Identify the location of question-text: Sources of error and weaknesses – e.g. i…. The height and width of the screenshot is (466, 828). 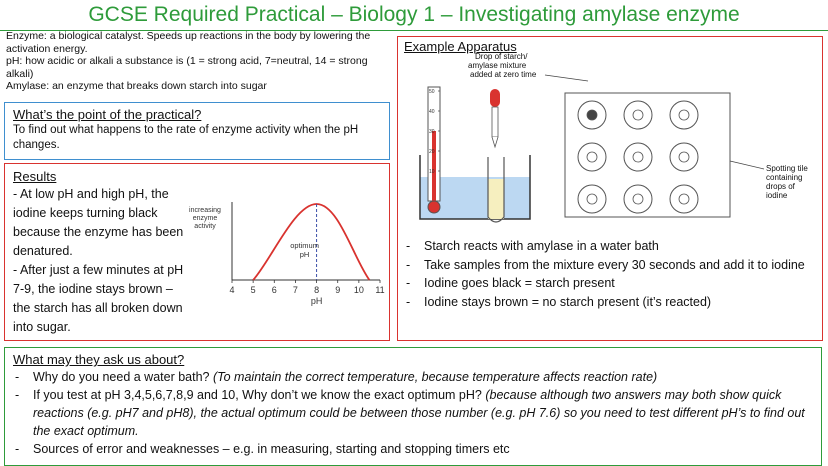
(271, 449).